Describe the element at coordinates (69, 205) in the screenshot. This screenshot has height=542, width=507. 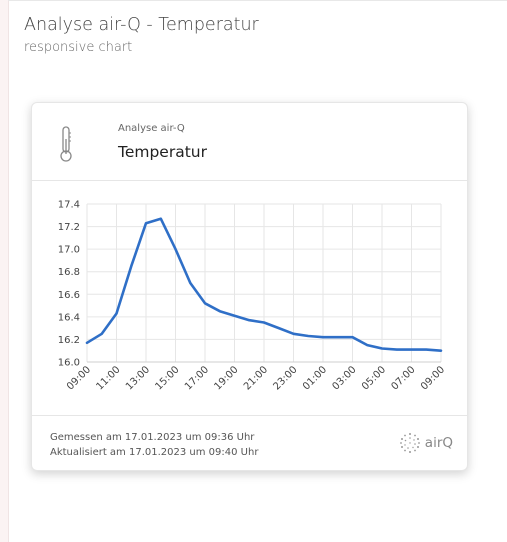
I see `y-tick-label: 17.4` at that location.